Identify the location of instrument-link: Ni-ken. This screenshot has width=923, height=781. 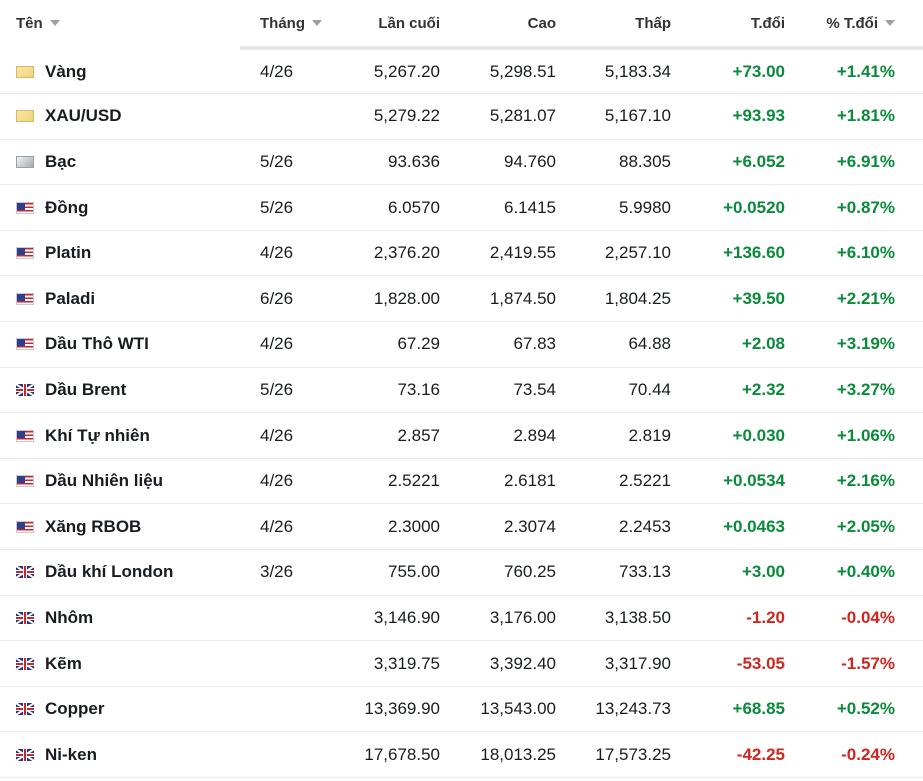
(71, 754).